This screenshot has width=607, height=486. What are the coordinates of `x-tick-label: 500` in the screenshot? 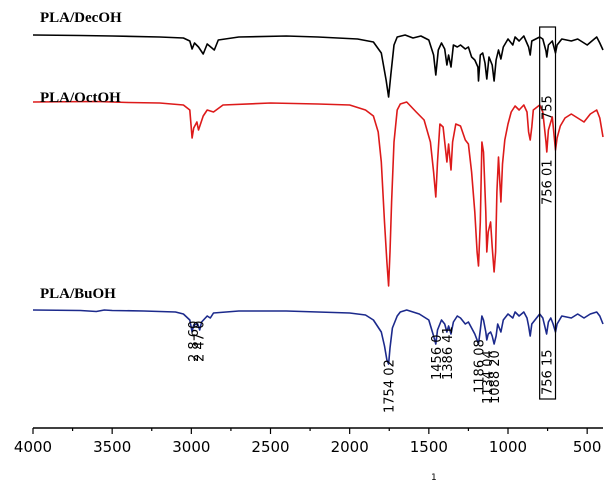 It's located at (587, 447).